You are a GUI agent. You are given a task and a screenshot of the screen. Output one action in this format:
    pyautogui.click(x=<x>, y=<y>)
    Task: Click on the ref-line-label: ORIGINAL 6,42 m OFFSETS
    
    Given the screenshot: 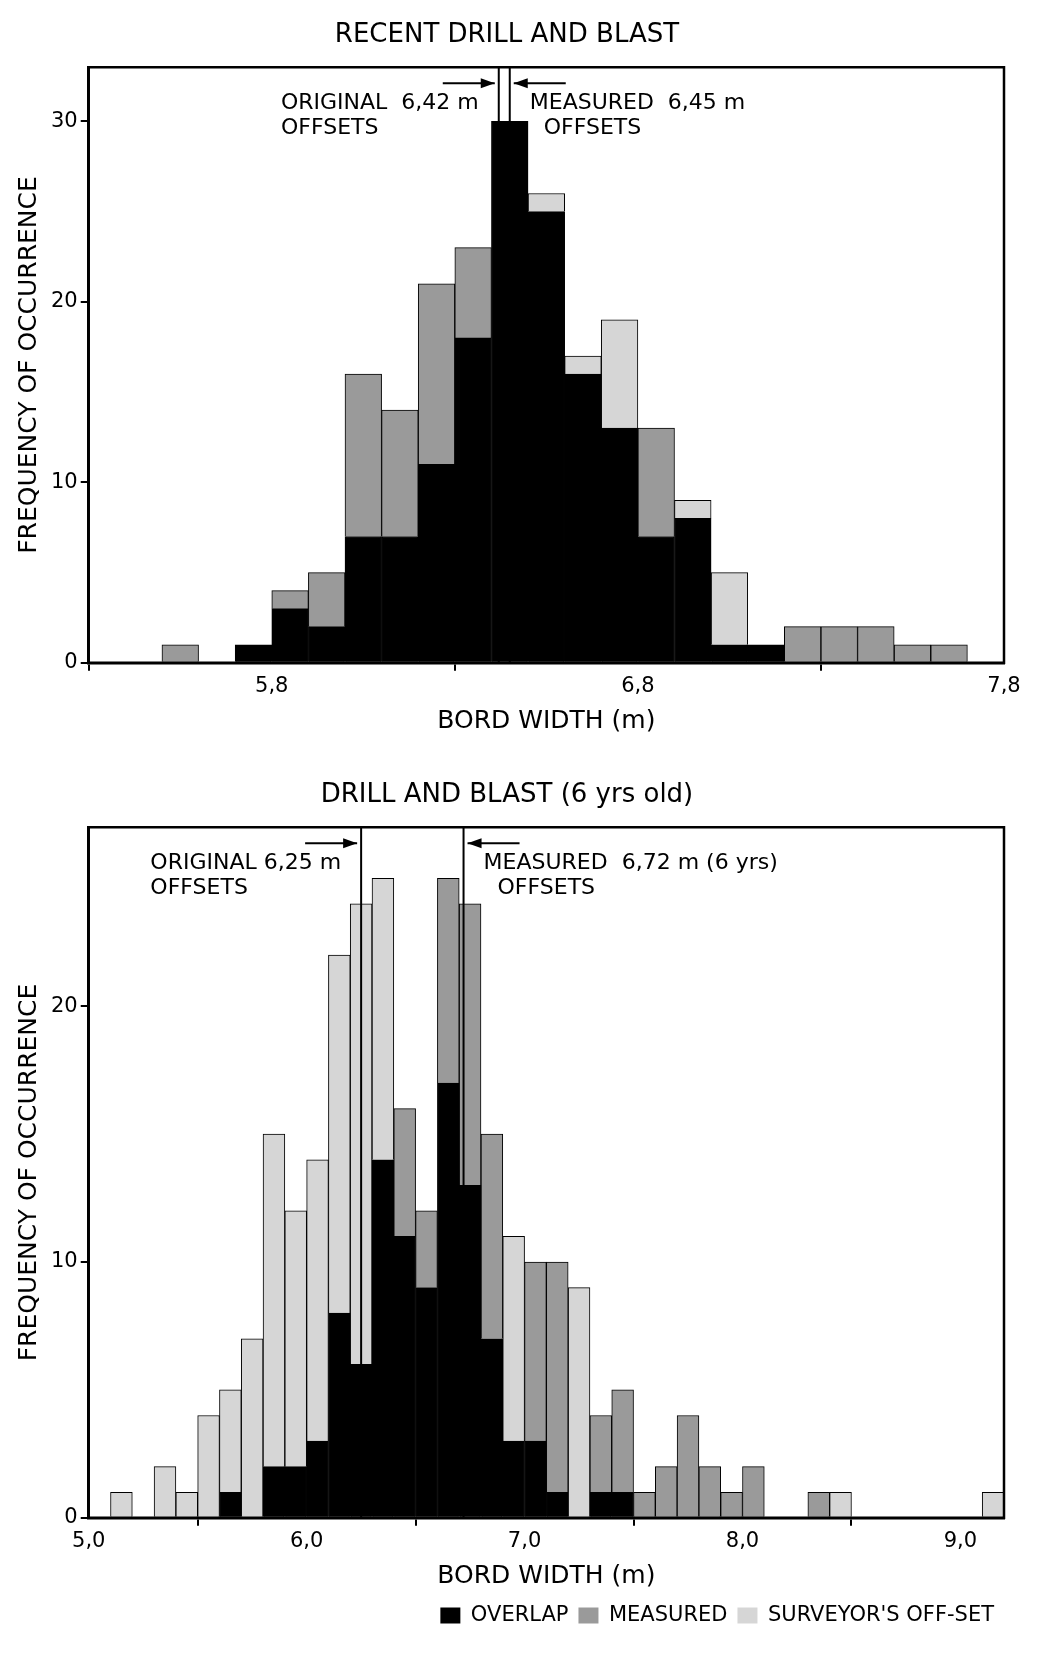 What is the action you would take?
    pyautogui.click(x=379, y=114)
    